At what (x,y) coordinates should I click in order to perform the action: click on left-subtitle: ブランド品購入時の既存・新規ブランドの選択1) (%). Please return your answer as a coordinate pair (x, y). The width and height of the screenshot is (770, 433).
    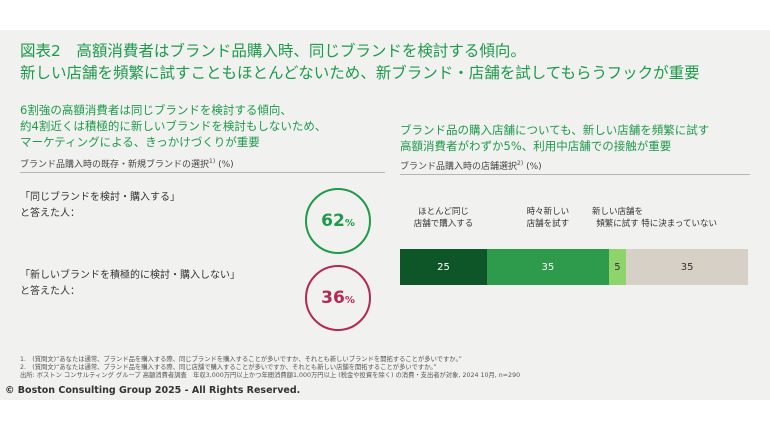
    Looking at the image, I should click on (127, 163).